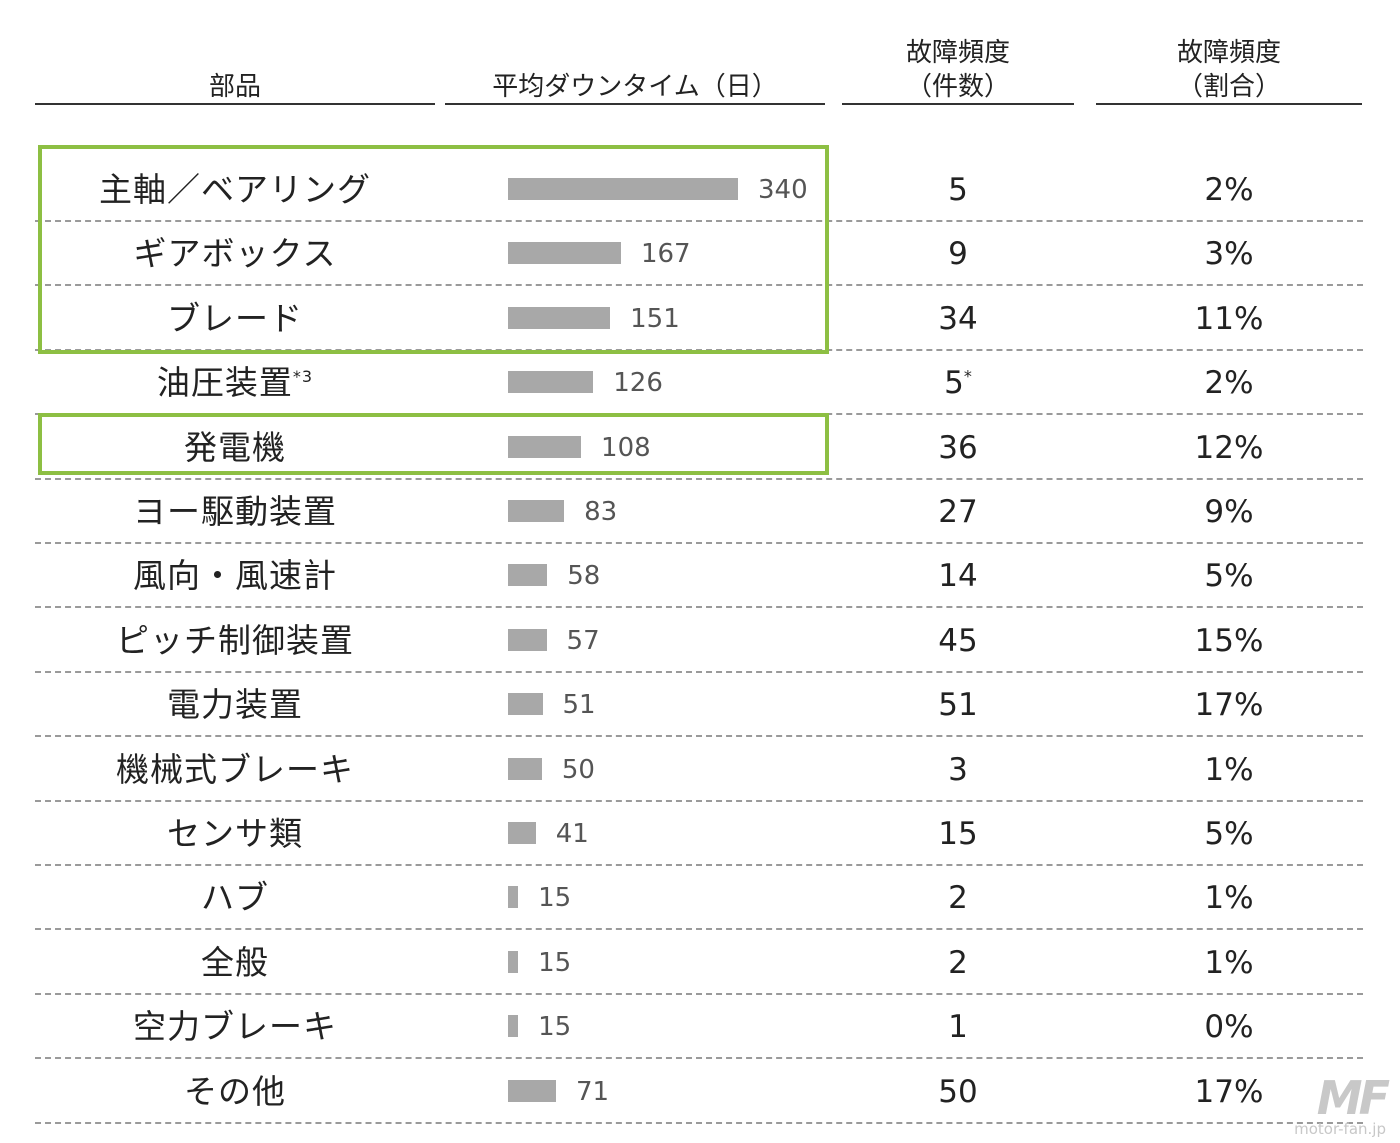 Image resolution: width=1400 pixels, height=1143 pixels. What do you see at coordinates (601, 512) in the screenshot?
I see `downtime-value-label: 83` at bounding box center [601, 512].